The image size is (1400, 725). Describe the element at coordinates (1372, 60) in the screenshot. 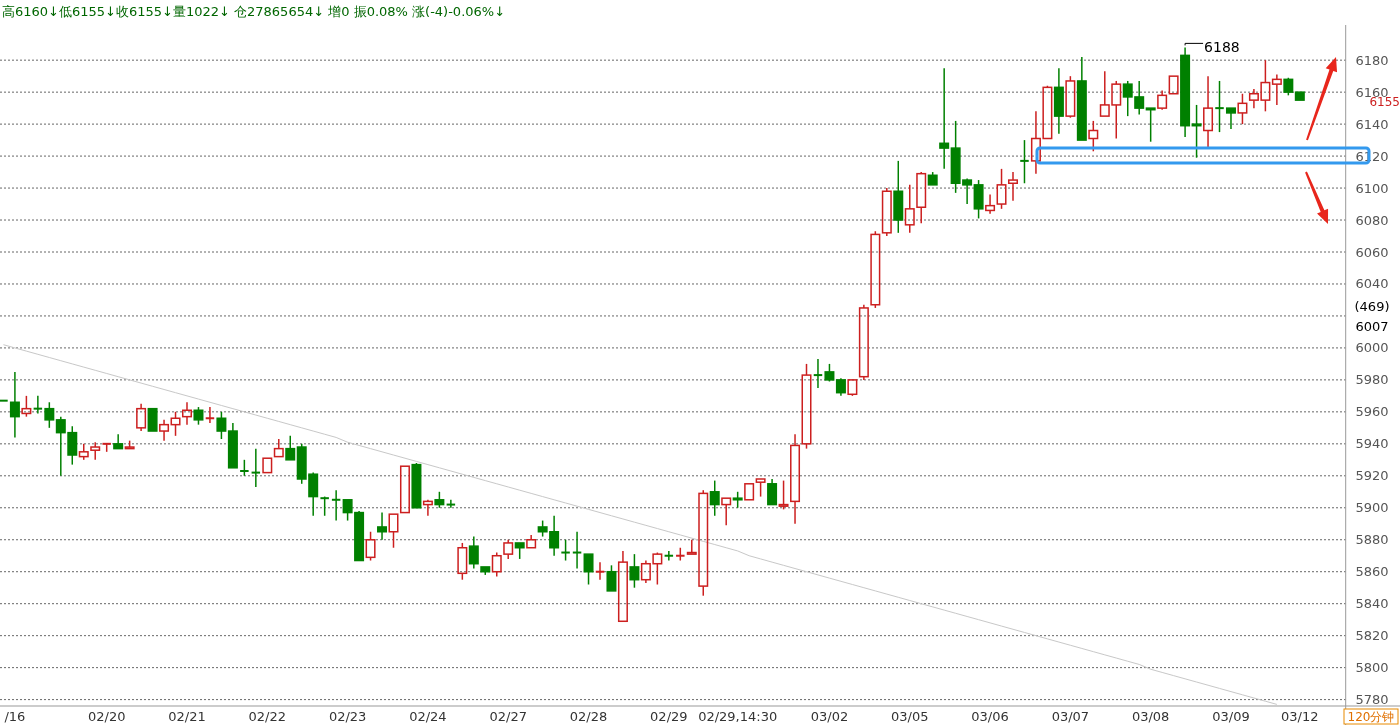

I see `y-tick-label: 6180` at that location.